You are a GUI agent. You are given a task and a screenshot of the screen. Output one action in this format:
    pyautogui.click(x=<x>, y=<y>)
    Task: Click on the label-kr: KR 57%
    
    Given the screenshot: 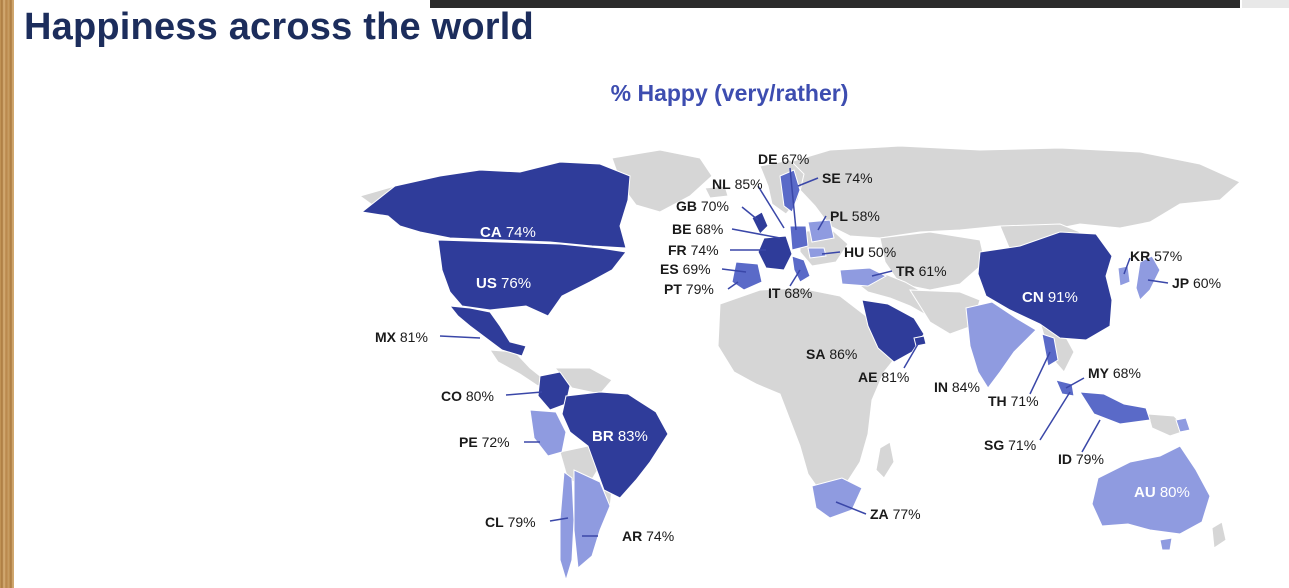 What is the action you would take?
    pyautogui.click(x=1156, y=256)
    